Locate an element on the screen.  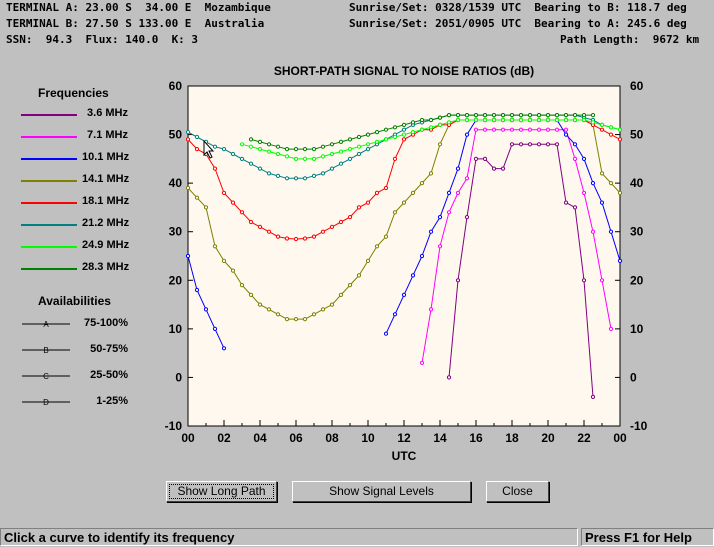
y-tick-label: 10 is located at coordinates (637, 329).